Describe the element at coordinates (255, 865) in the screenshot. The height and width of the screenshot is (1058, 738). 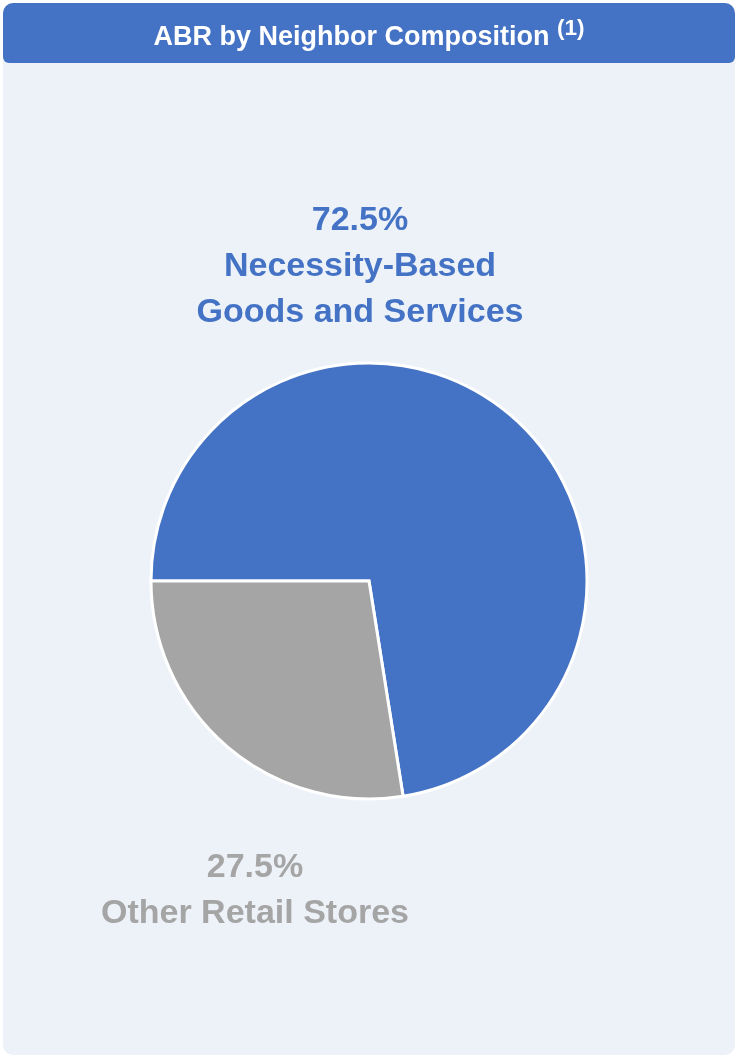
I see `data-label: 27.5%` at that location.